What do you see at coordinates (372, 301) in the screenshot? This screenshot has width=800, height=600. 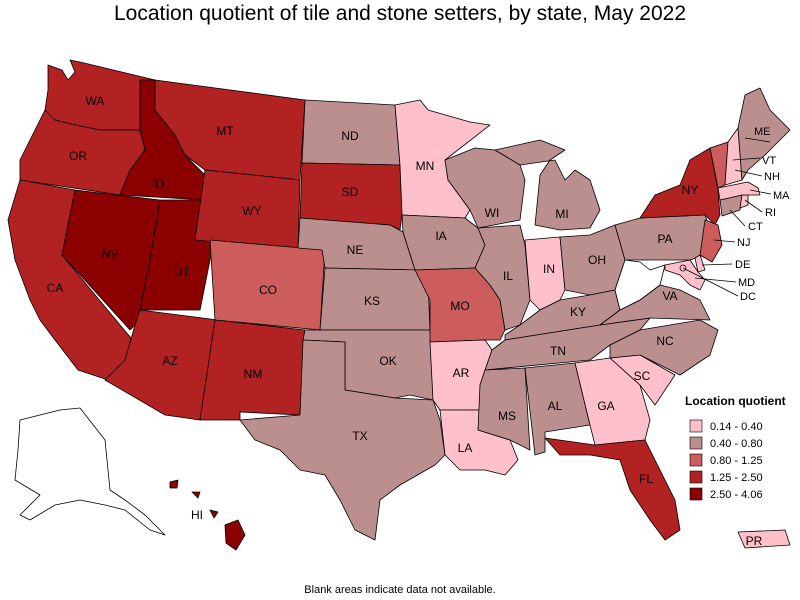 I see `state-label-KS: KS` at bounding box center [372, 301].